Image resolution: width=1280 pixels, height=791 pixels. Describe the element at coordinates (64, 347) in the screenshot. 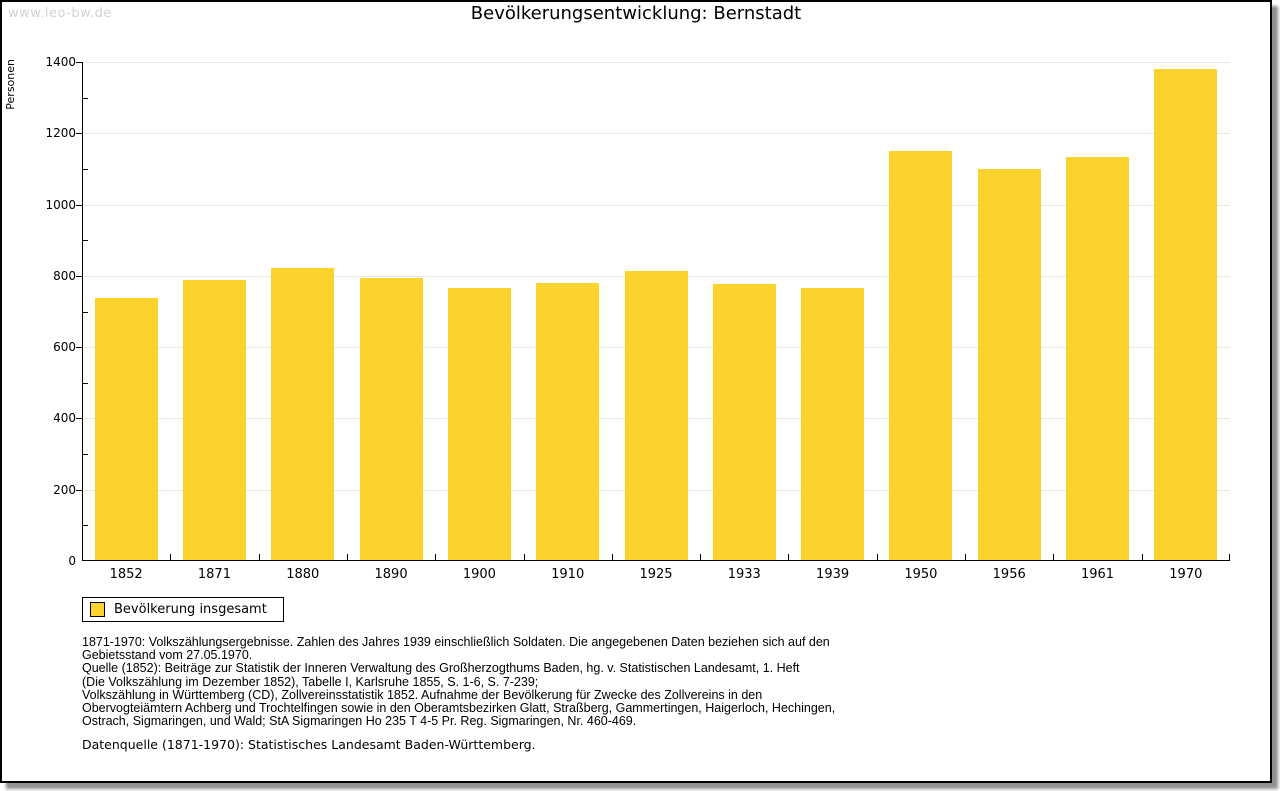

I see `y-tick-label: 600` at that location.